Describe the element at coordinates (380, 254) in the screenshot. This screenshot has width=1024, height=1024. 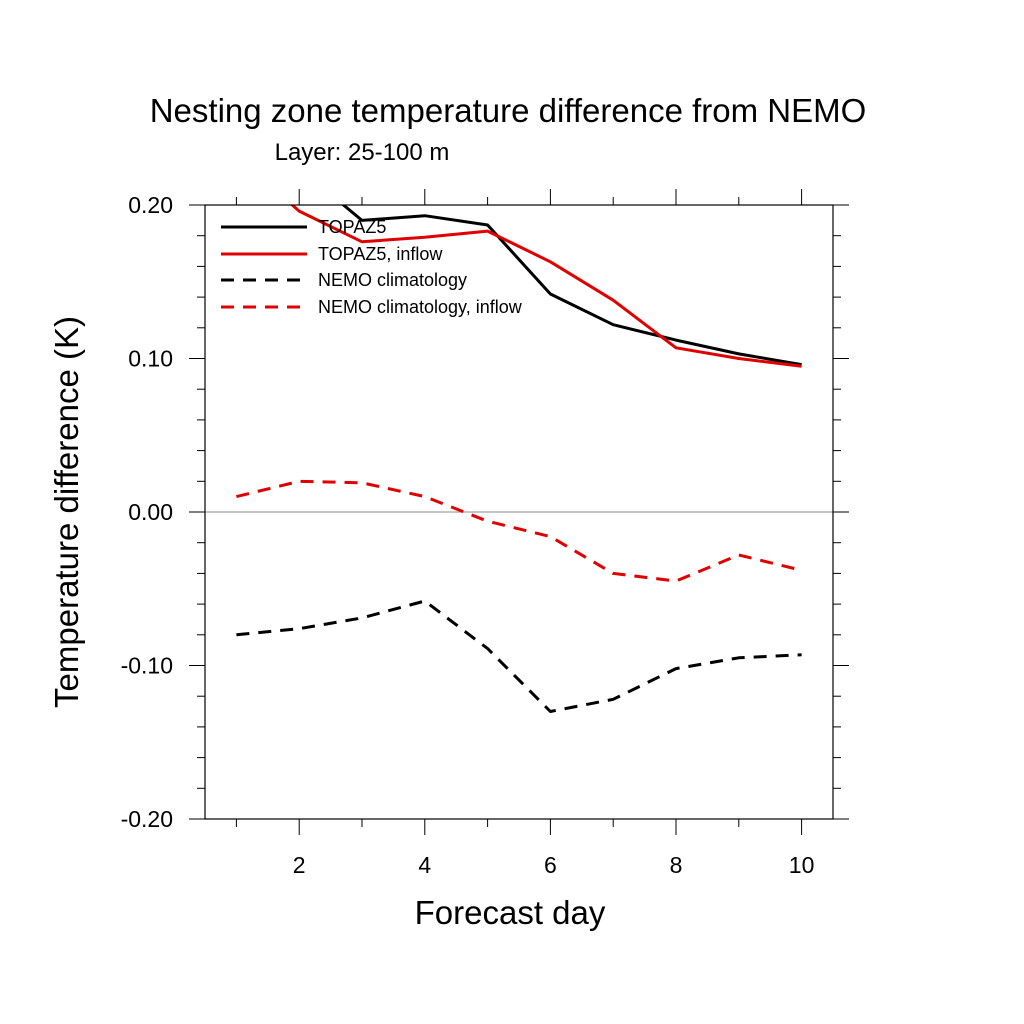
I see `legend-label: TOPAZ5, inflow` at that location.